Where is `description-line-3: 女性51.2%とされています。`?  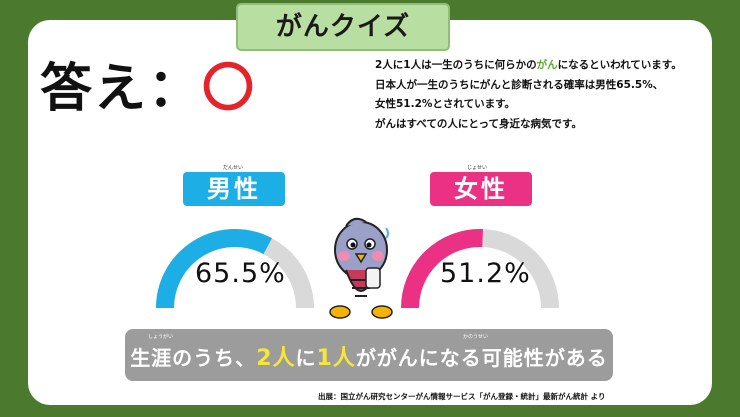 description-line-3: 女性51.2%とされています。 is located at coordinates (445, 104).